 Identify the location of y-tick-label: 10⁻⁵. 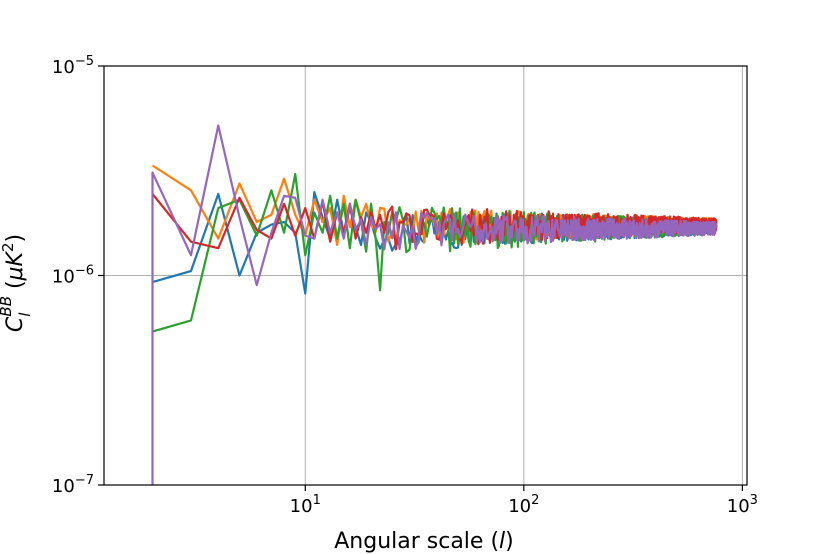
(73, 66).